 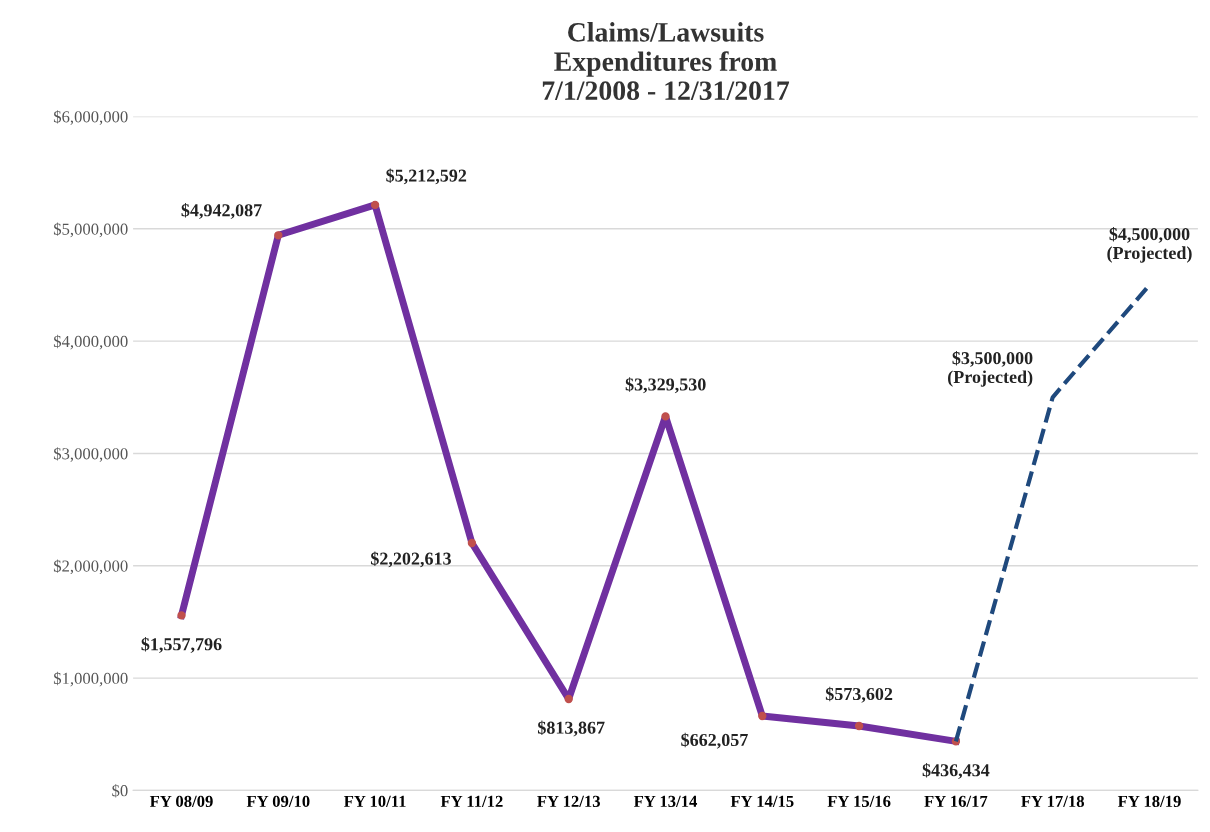 What do you see at coordinates (859, 694) in the screenshot?
I see `data-label: $573,602` at bounding box center [859, 694].